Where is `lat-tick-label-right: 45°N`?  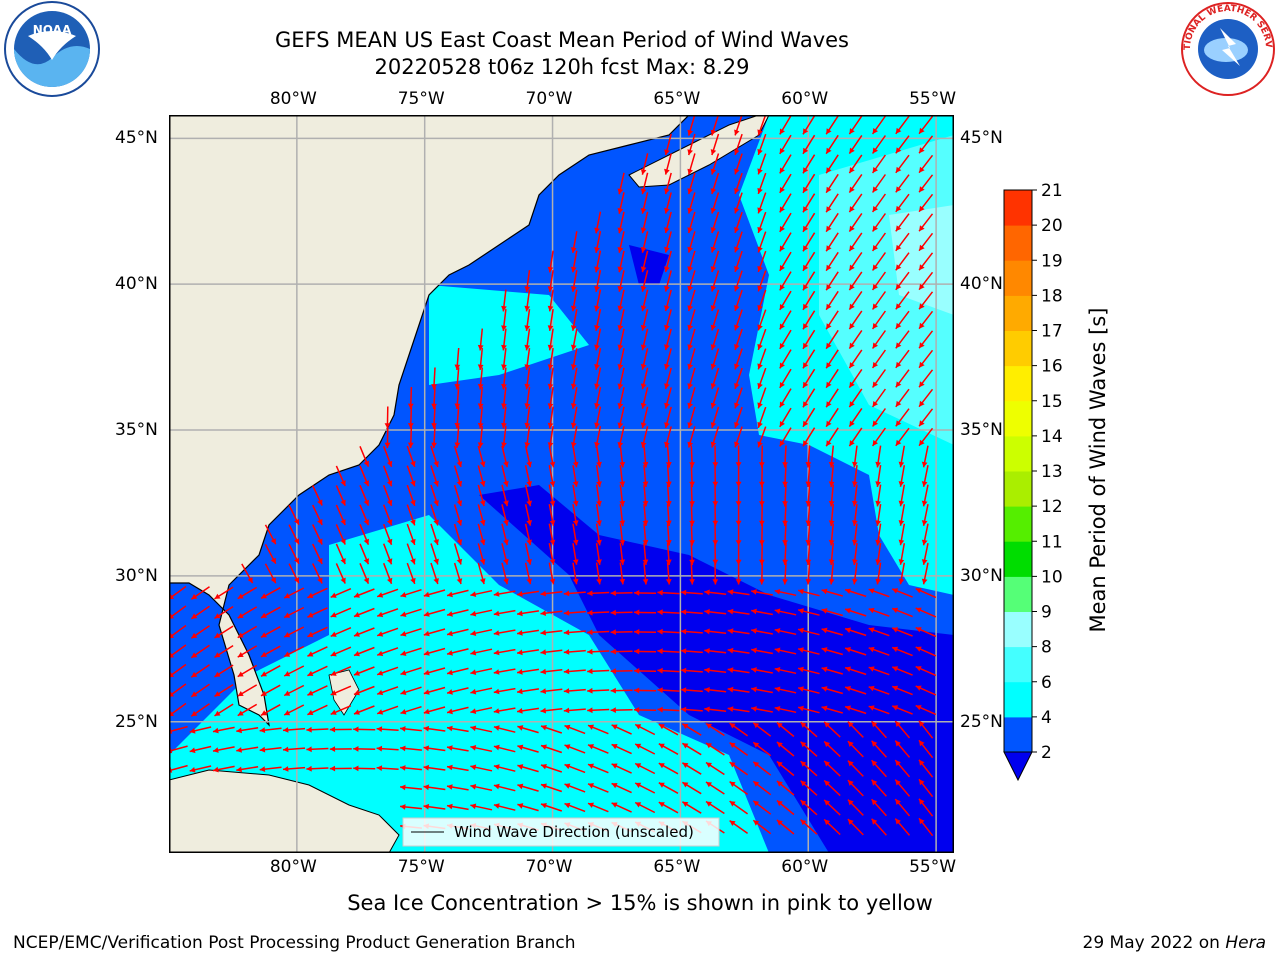
lat-tick-label-right: 45°N is located at coordinates (981, 138).